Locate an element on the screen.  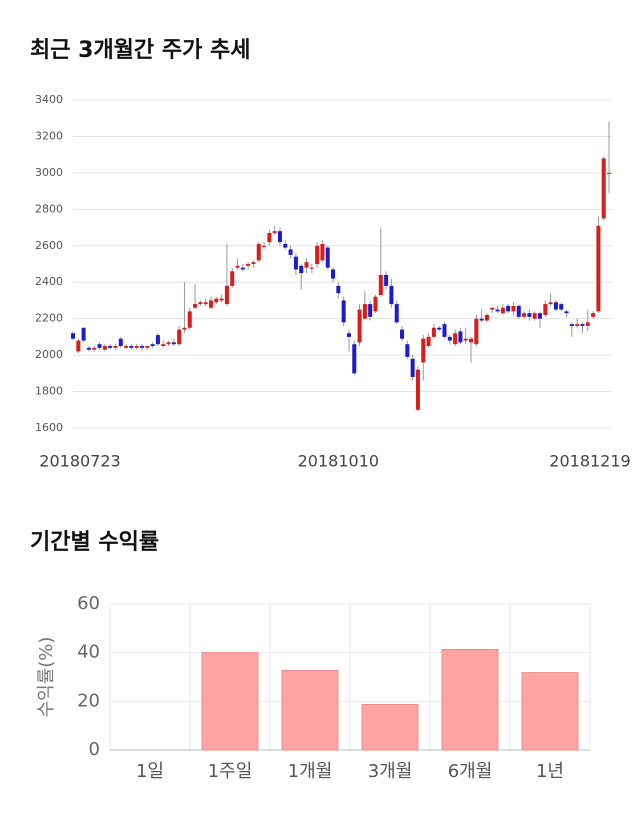
y-tick-label: 3200 is located at coordinates (49, 135).